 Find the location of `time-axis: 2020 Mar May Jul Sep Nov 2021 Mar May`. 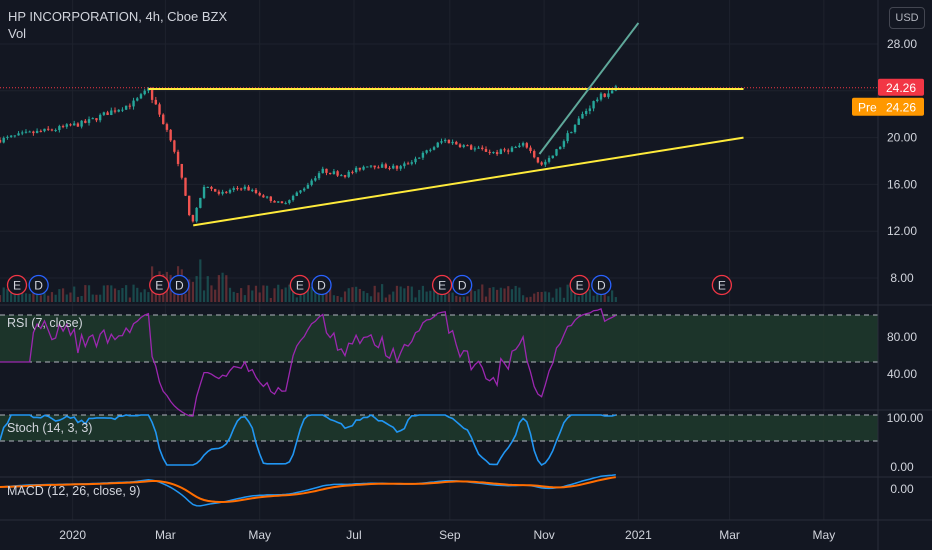

time-axis: 2020 Mar May Jul Sep Nov 2021 Mar May is located at coordinates (447, 535).